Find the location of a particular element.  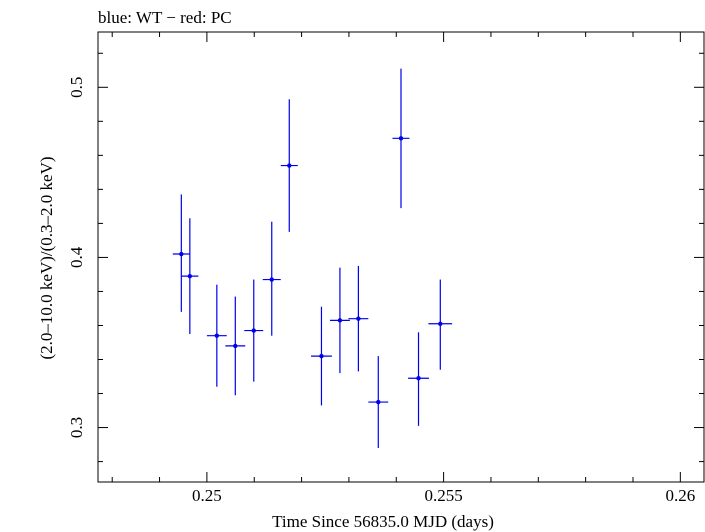

x-axis-label: Time Since 56835.0 MJD (days) is located at coordinates (383, 521).